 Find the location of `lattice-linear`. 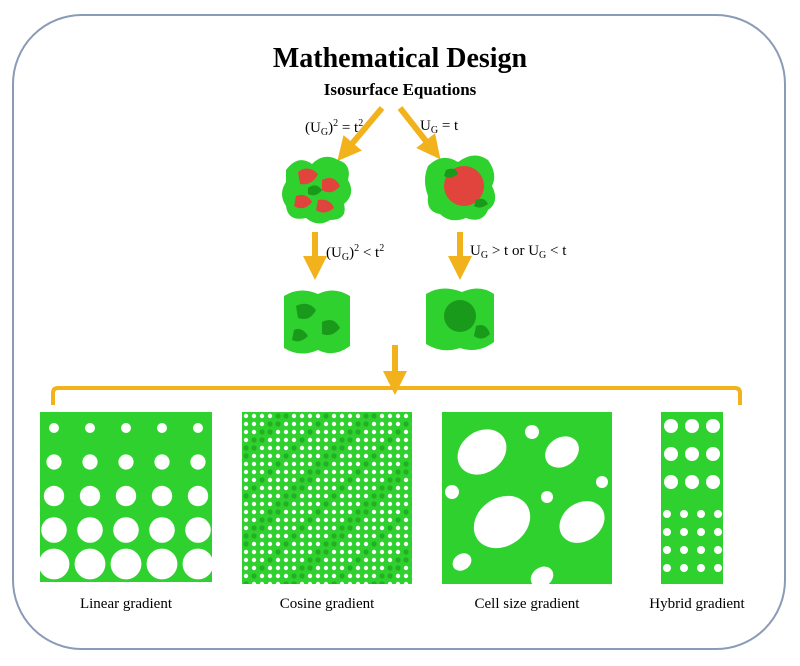

lattice-linear is located at coordinates (126, 497).